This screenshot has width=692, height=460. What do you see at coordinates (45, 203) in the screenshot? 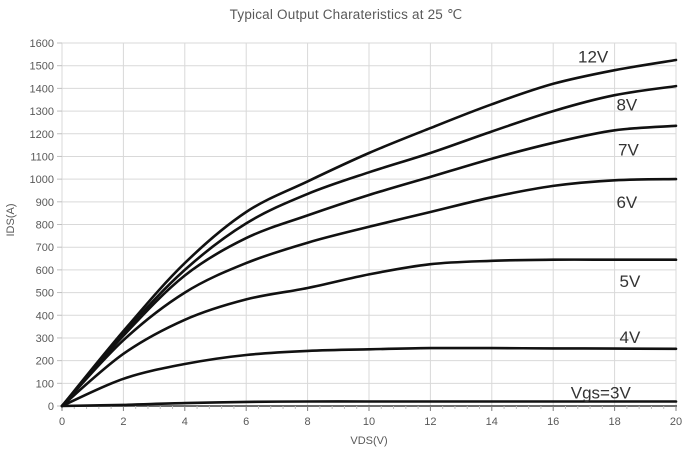
I see `y-tick-label: 900` at bounding box center [45, 203].